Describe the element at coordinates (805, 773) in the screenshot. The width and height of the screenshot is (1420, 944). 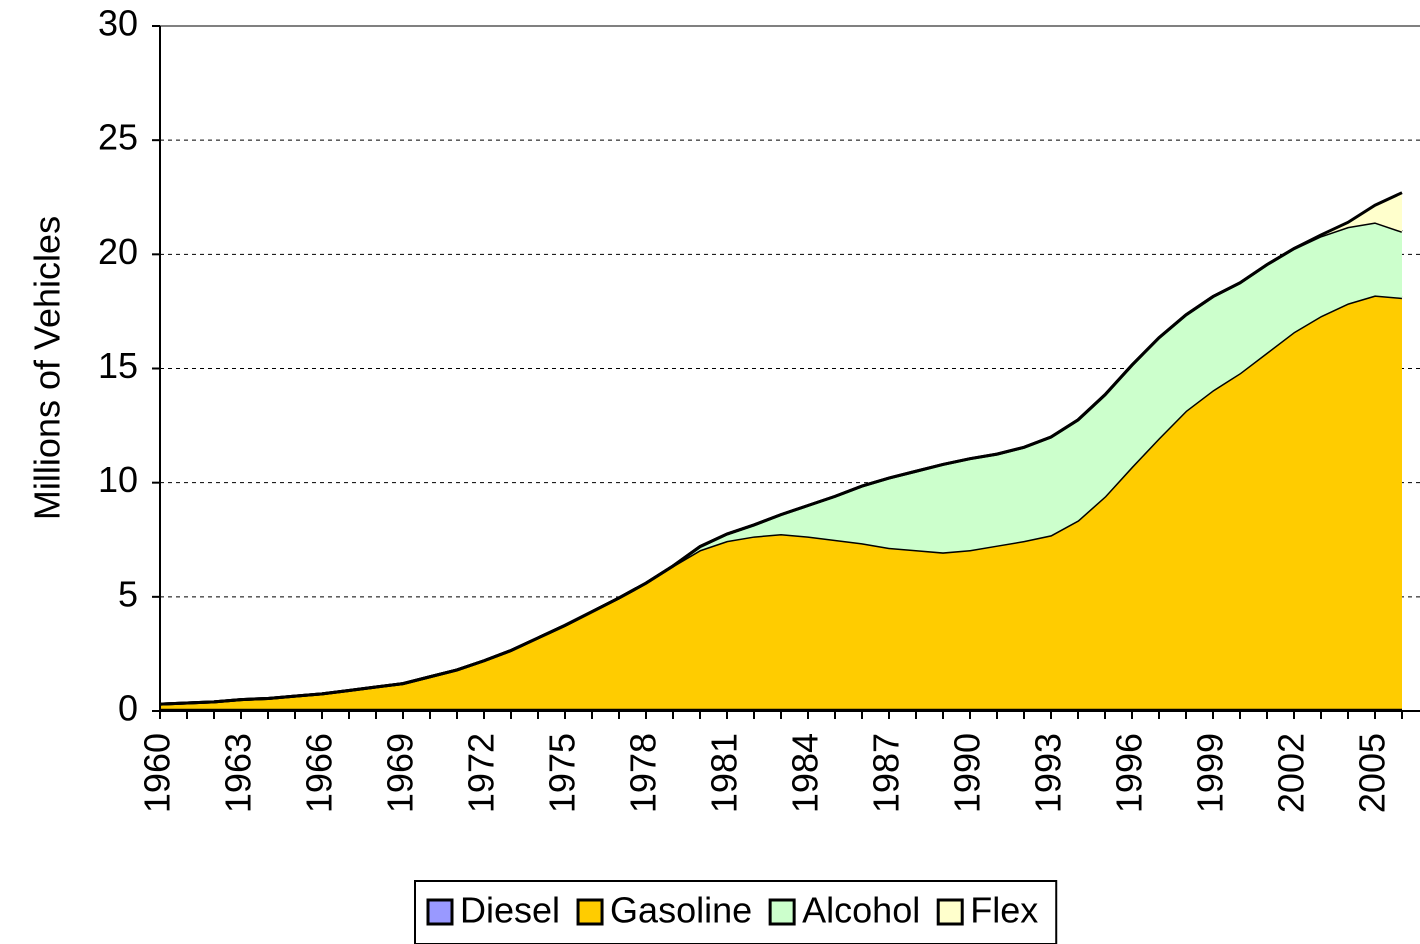
I see `x-tick-label: 1984` at that location.